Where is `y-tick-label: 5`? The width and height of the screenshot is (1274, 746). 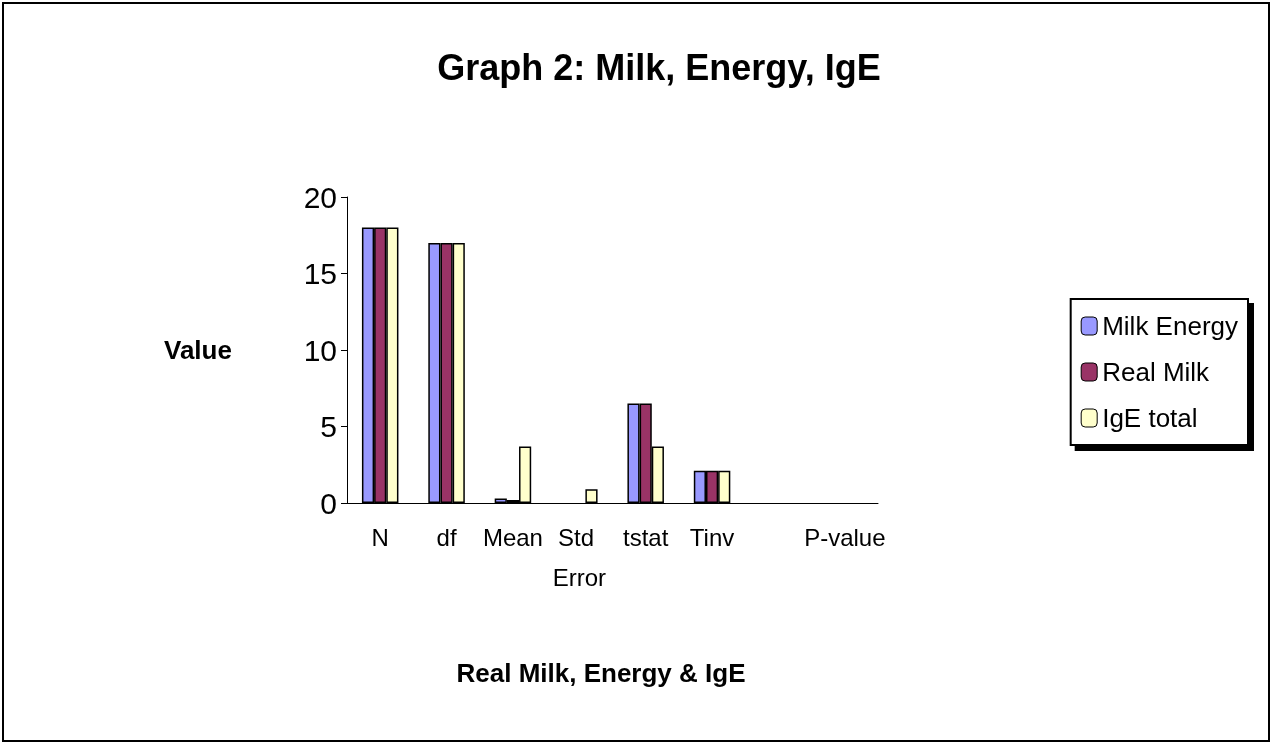 y-tick-label: 5 is located at coordinates (328, 426).